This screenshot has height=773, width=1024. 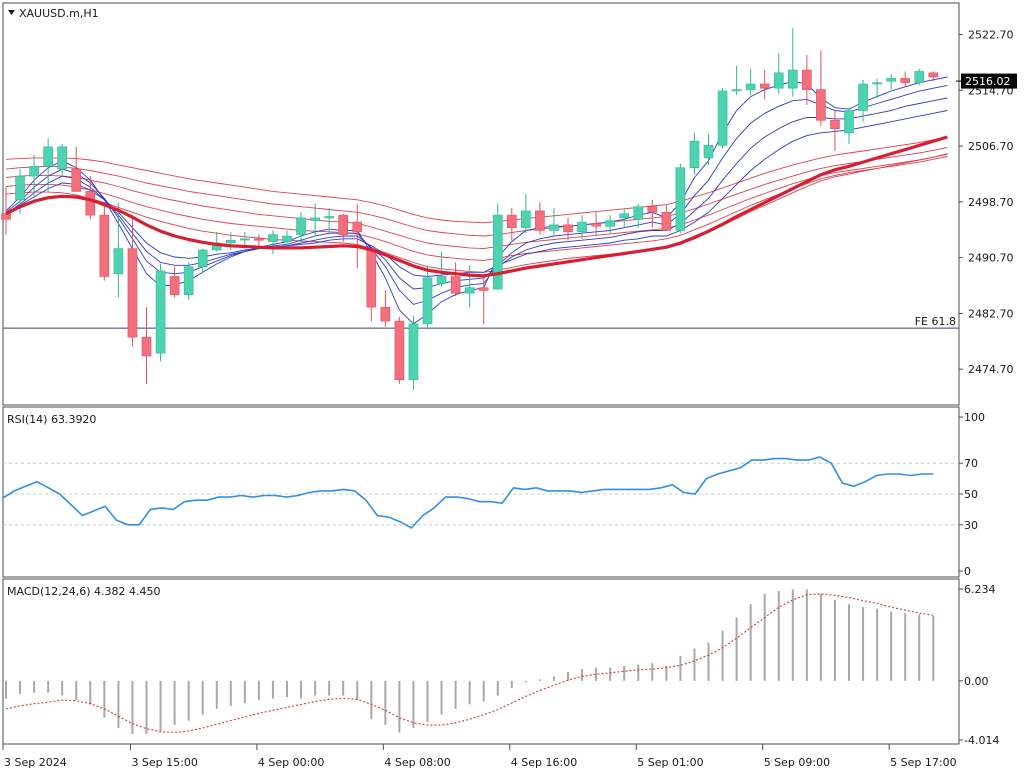 I want to click on price-tick-label: 2506.70, so click(x=991, y=146).